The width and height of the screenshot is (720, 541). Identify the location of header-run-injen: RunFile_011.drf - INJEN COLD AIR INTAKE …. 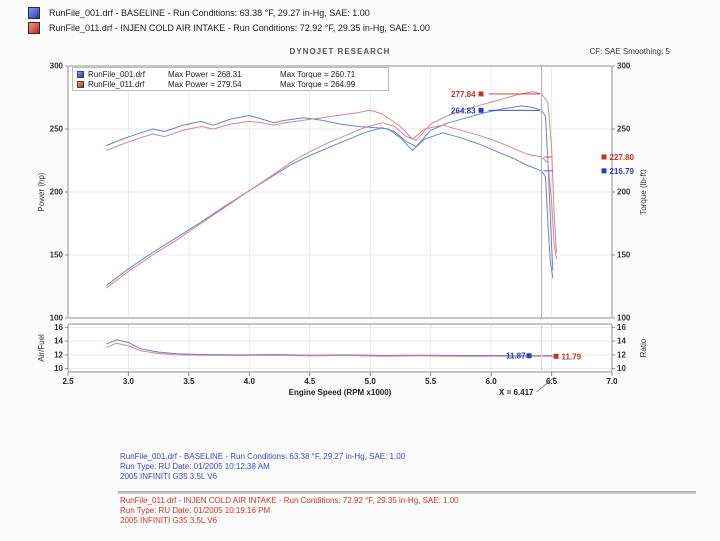
(229, 28).